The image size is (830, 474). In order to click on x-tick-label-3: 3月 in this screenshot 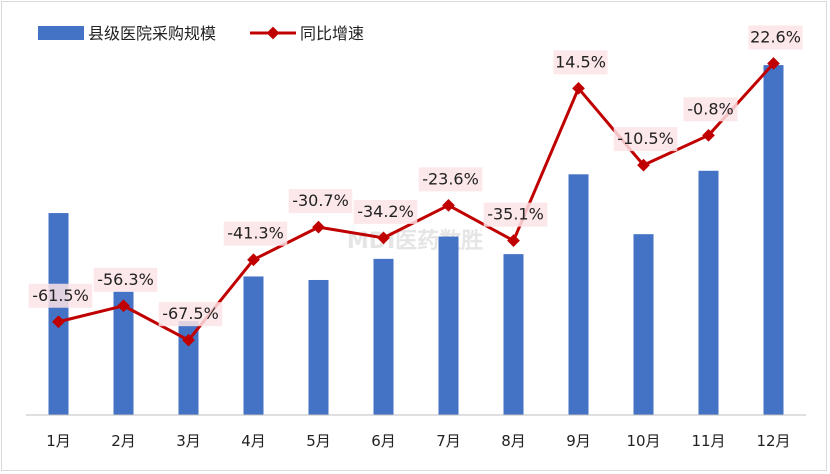, I will do `click(188, 441)`.